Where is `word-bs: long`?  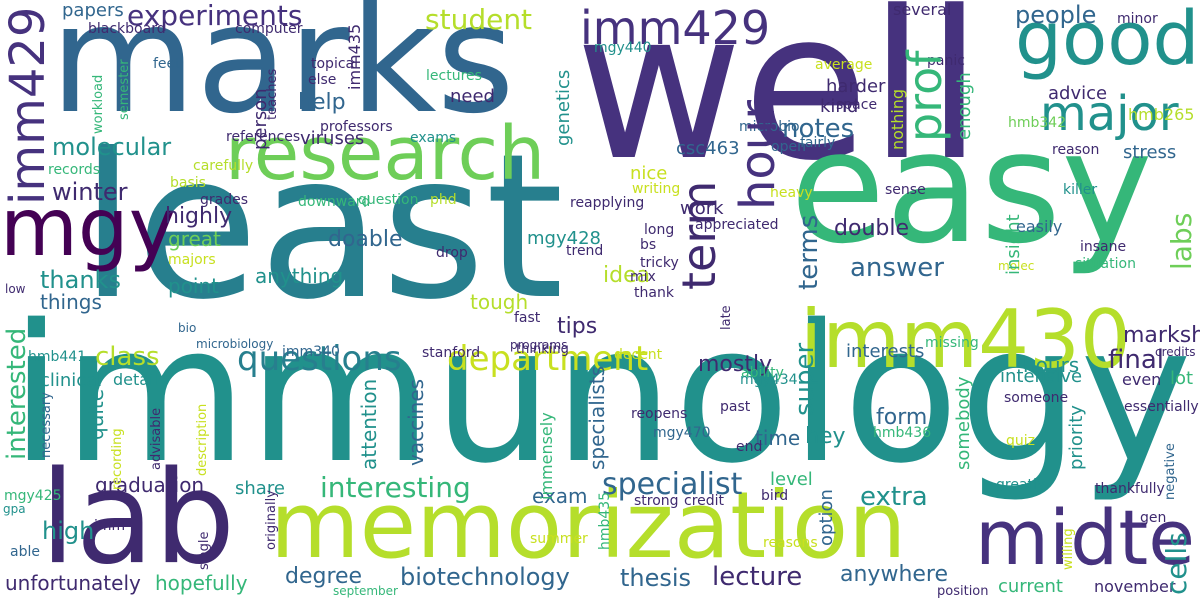
word-bs: long is located at coordinates (659, 230).